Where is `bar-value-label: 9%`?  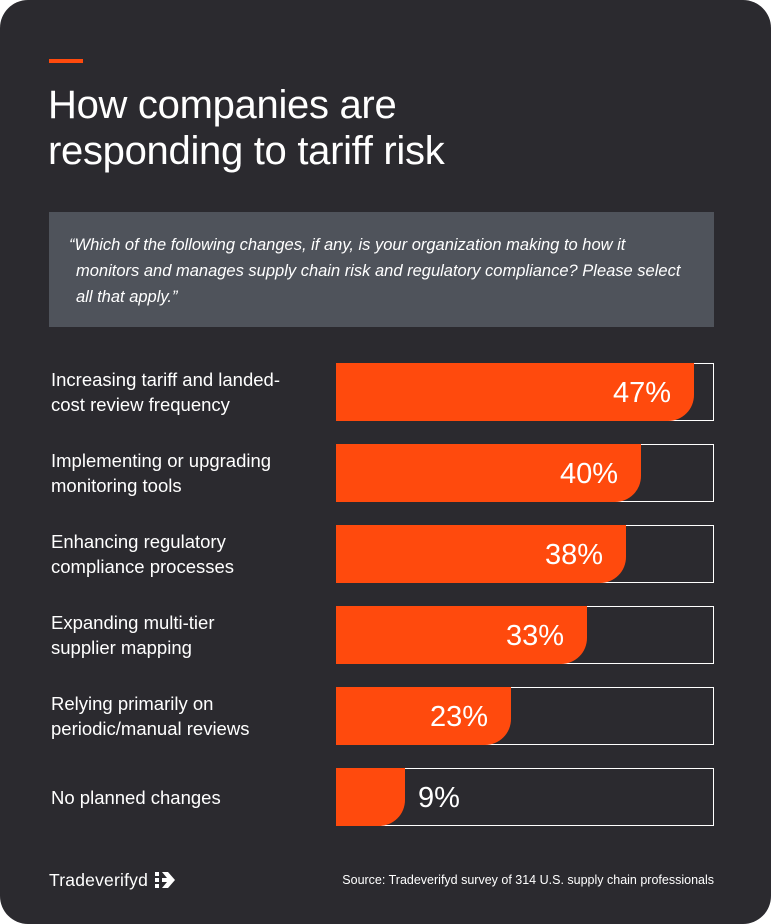
bar-value-label: 9% is located at coordinates (439, 798).